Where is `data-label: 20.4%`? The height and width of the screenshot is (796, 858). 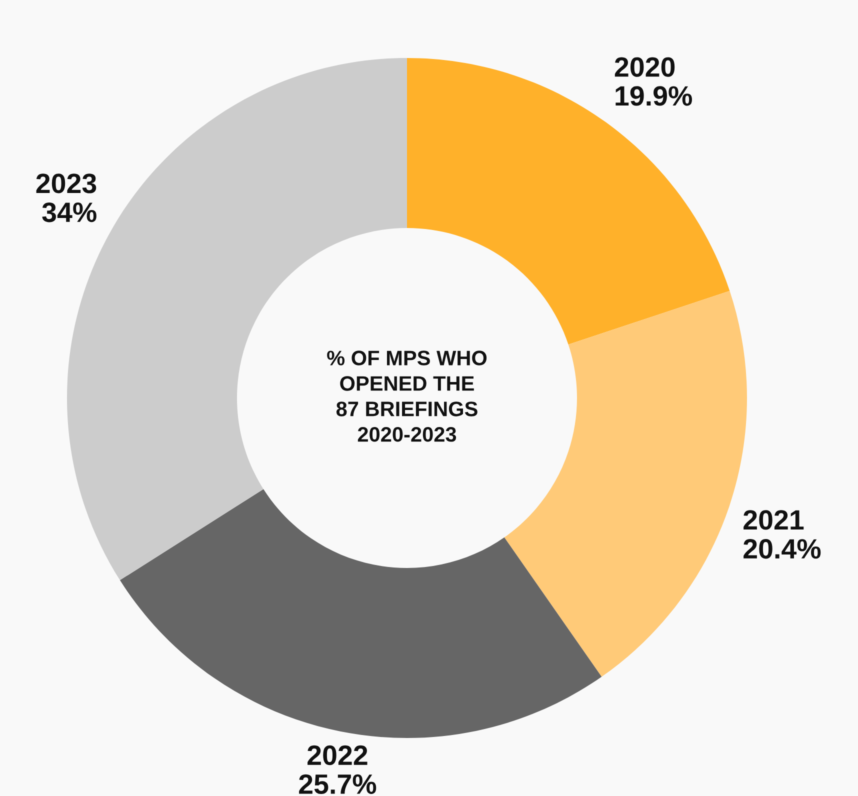 data-label: 20.4% is located at coordinates (782, 549).